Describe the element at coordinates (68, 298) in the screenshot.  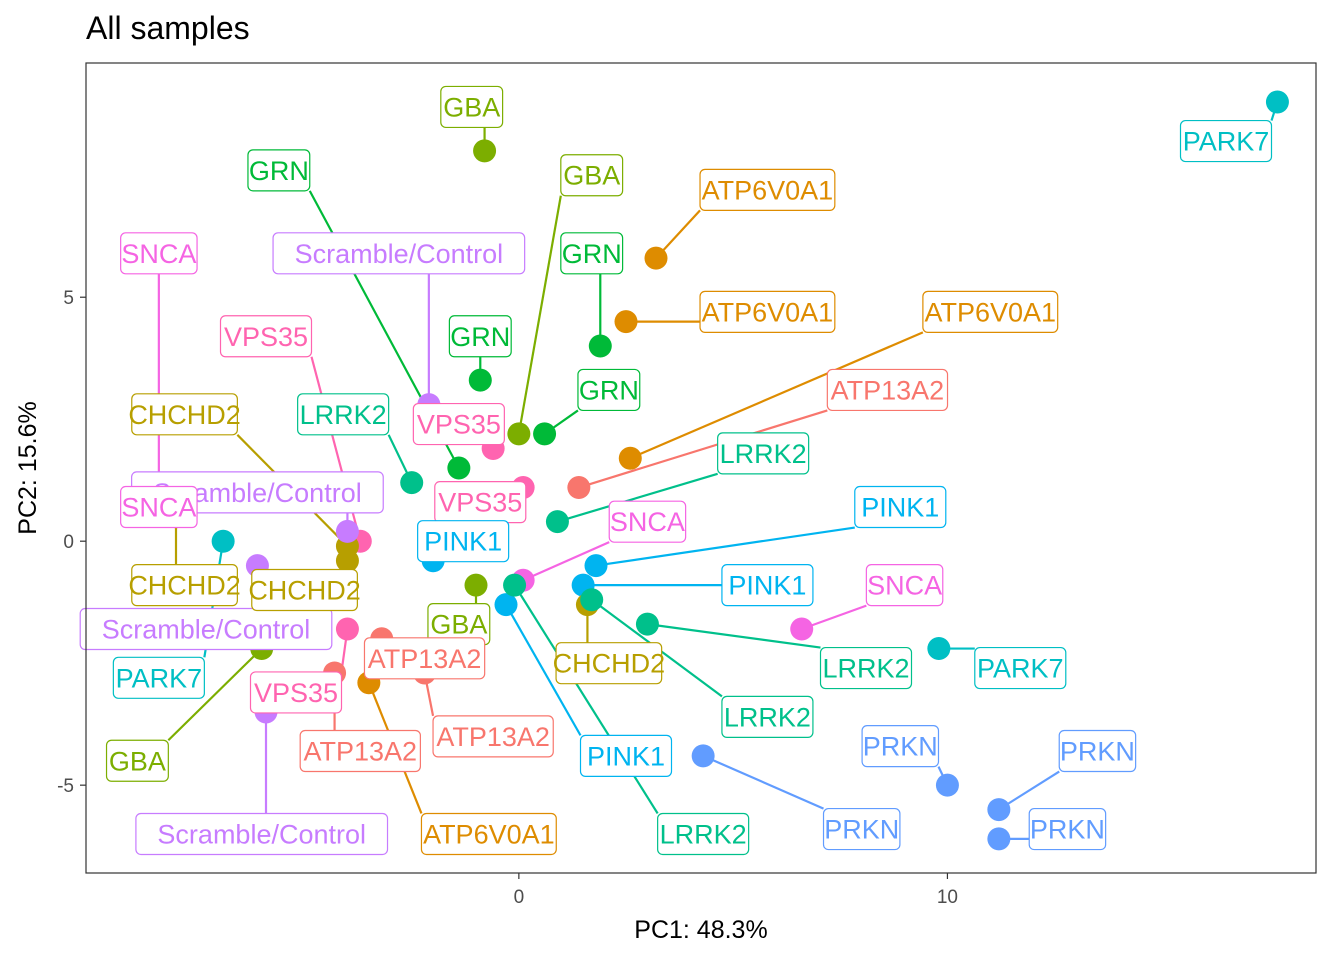
I see `y-tick-label: 5` at that location.